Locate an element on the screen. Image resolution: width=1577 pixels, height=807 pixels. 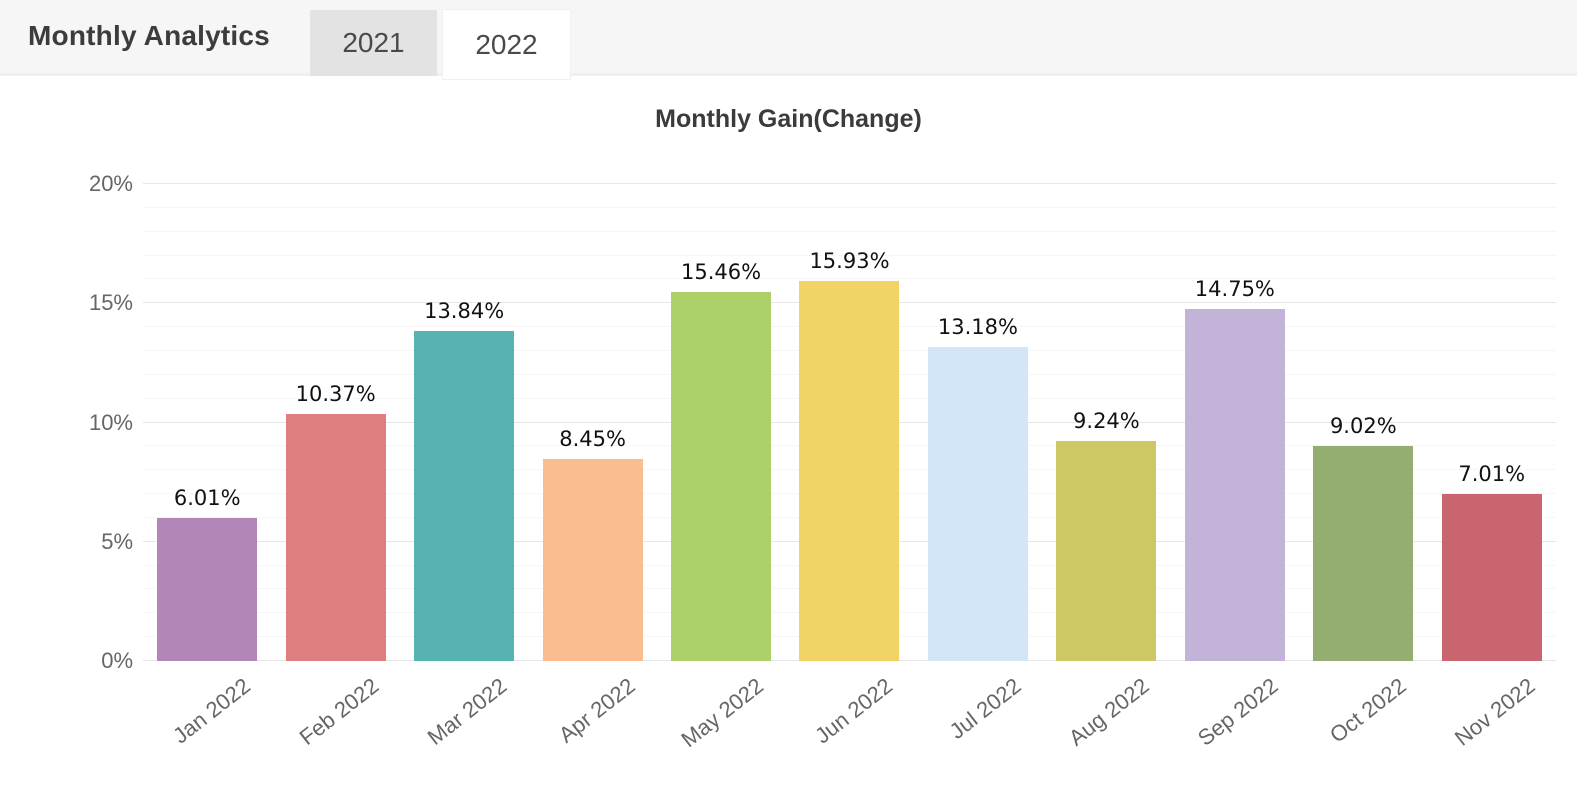
bar-mar-2022 is located at coordinates (464, 495).